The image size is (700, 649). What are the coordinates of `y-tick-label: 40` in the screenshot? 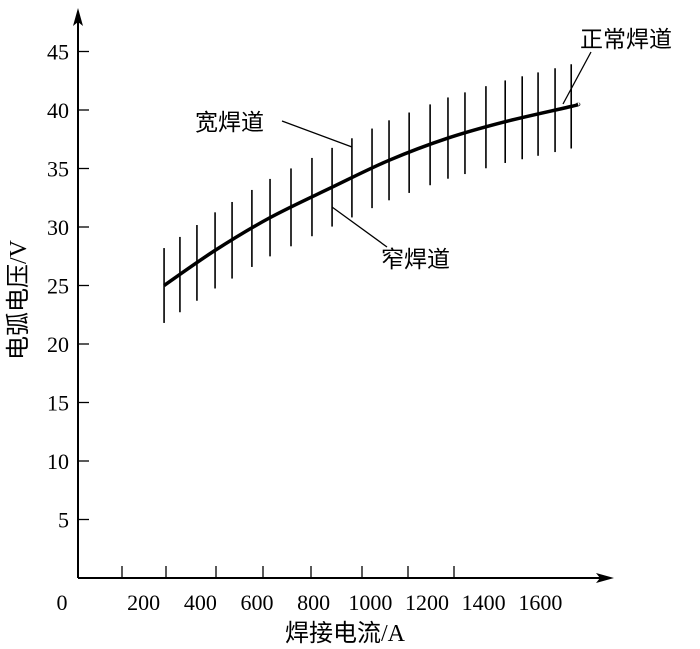 It's located at (58, 110).